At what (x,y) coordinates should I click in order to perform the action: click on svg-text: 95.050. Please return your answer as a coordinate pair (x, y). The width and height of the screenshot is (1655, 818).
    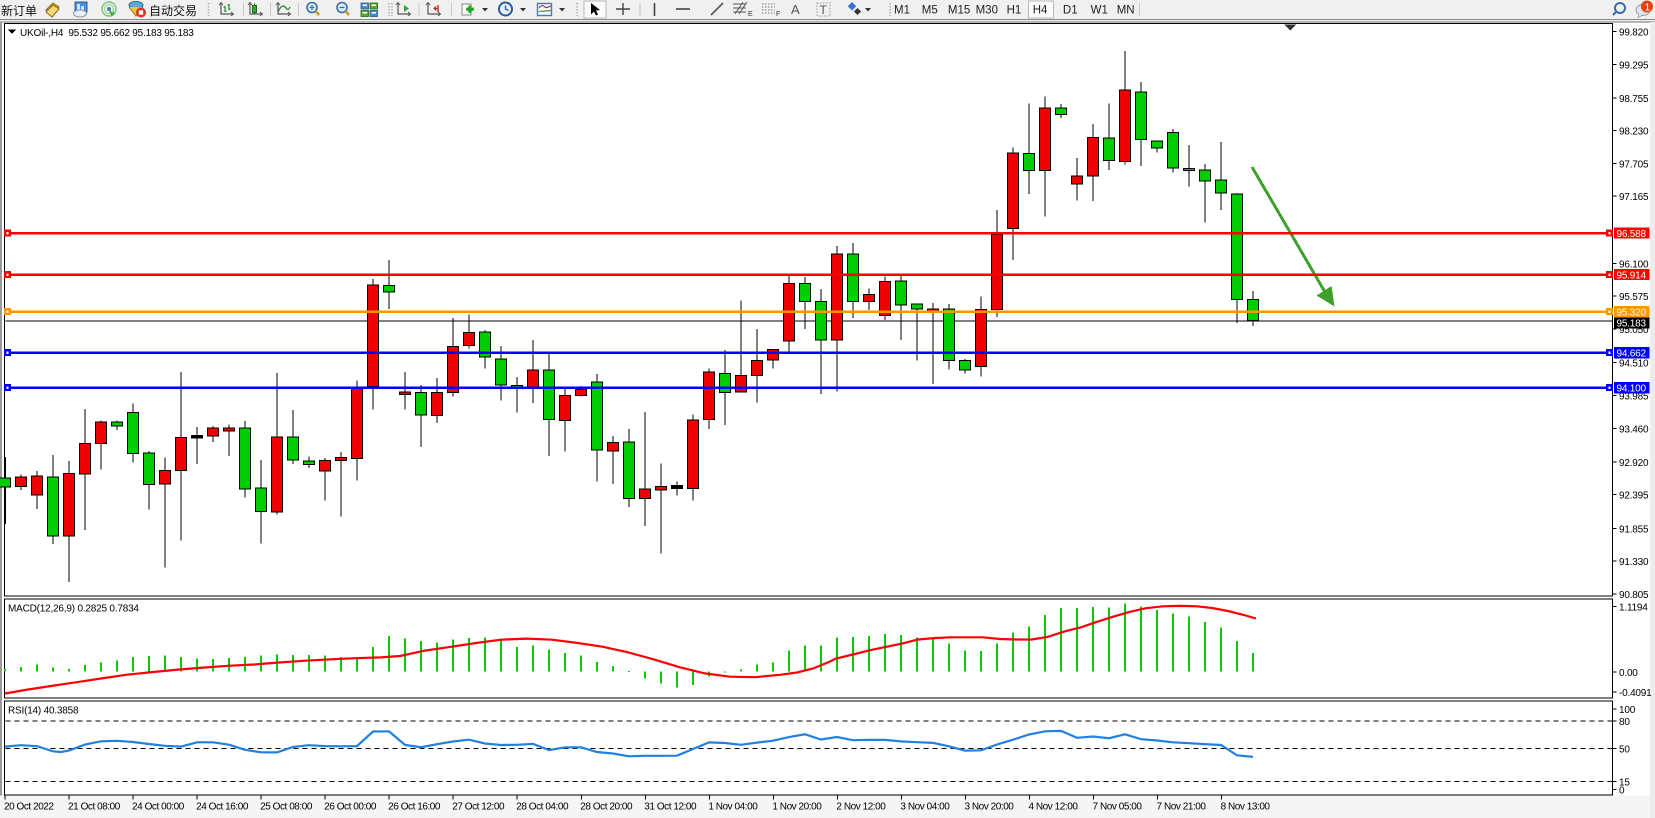
    Looking at the image, I should click on (1634, 330).